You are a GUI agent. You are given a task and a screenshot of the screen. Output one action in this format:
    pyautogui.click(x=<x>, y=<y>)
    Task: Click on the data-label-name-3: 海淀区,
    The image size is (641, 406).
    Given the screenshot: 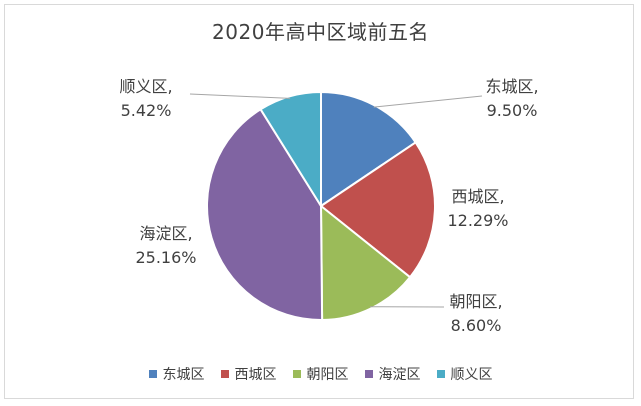 What is the action you would take?
    pyautogui.click(x=165, y=233)
    